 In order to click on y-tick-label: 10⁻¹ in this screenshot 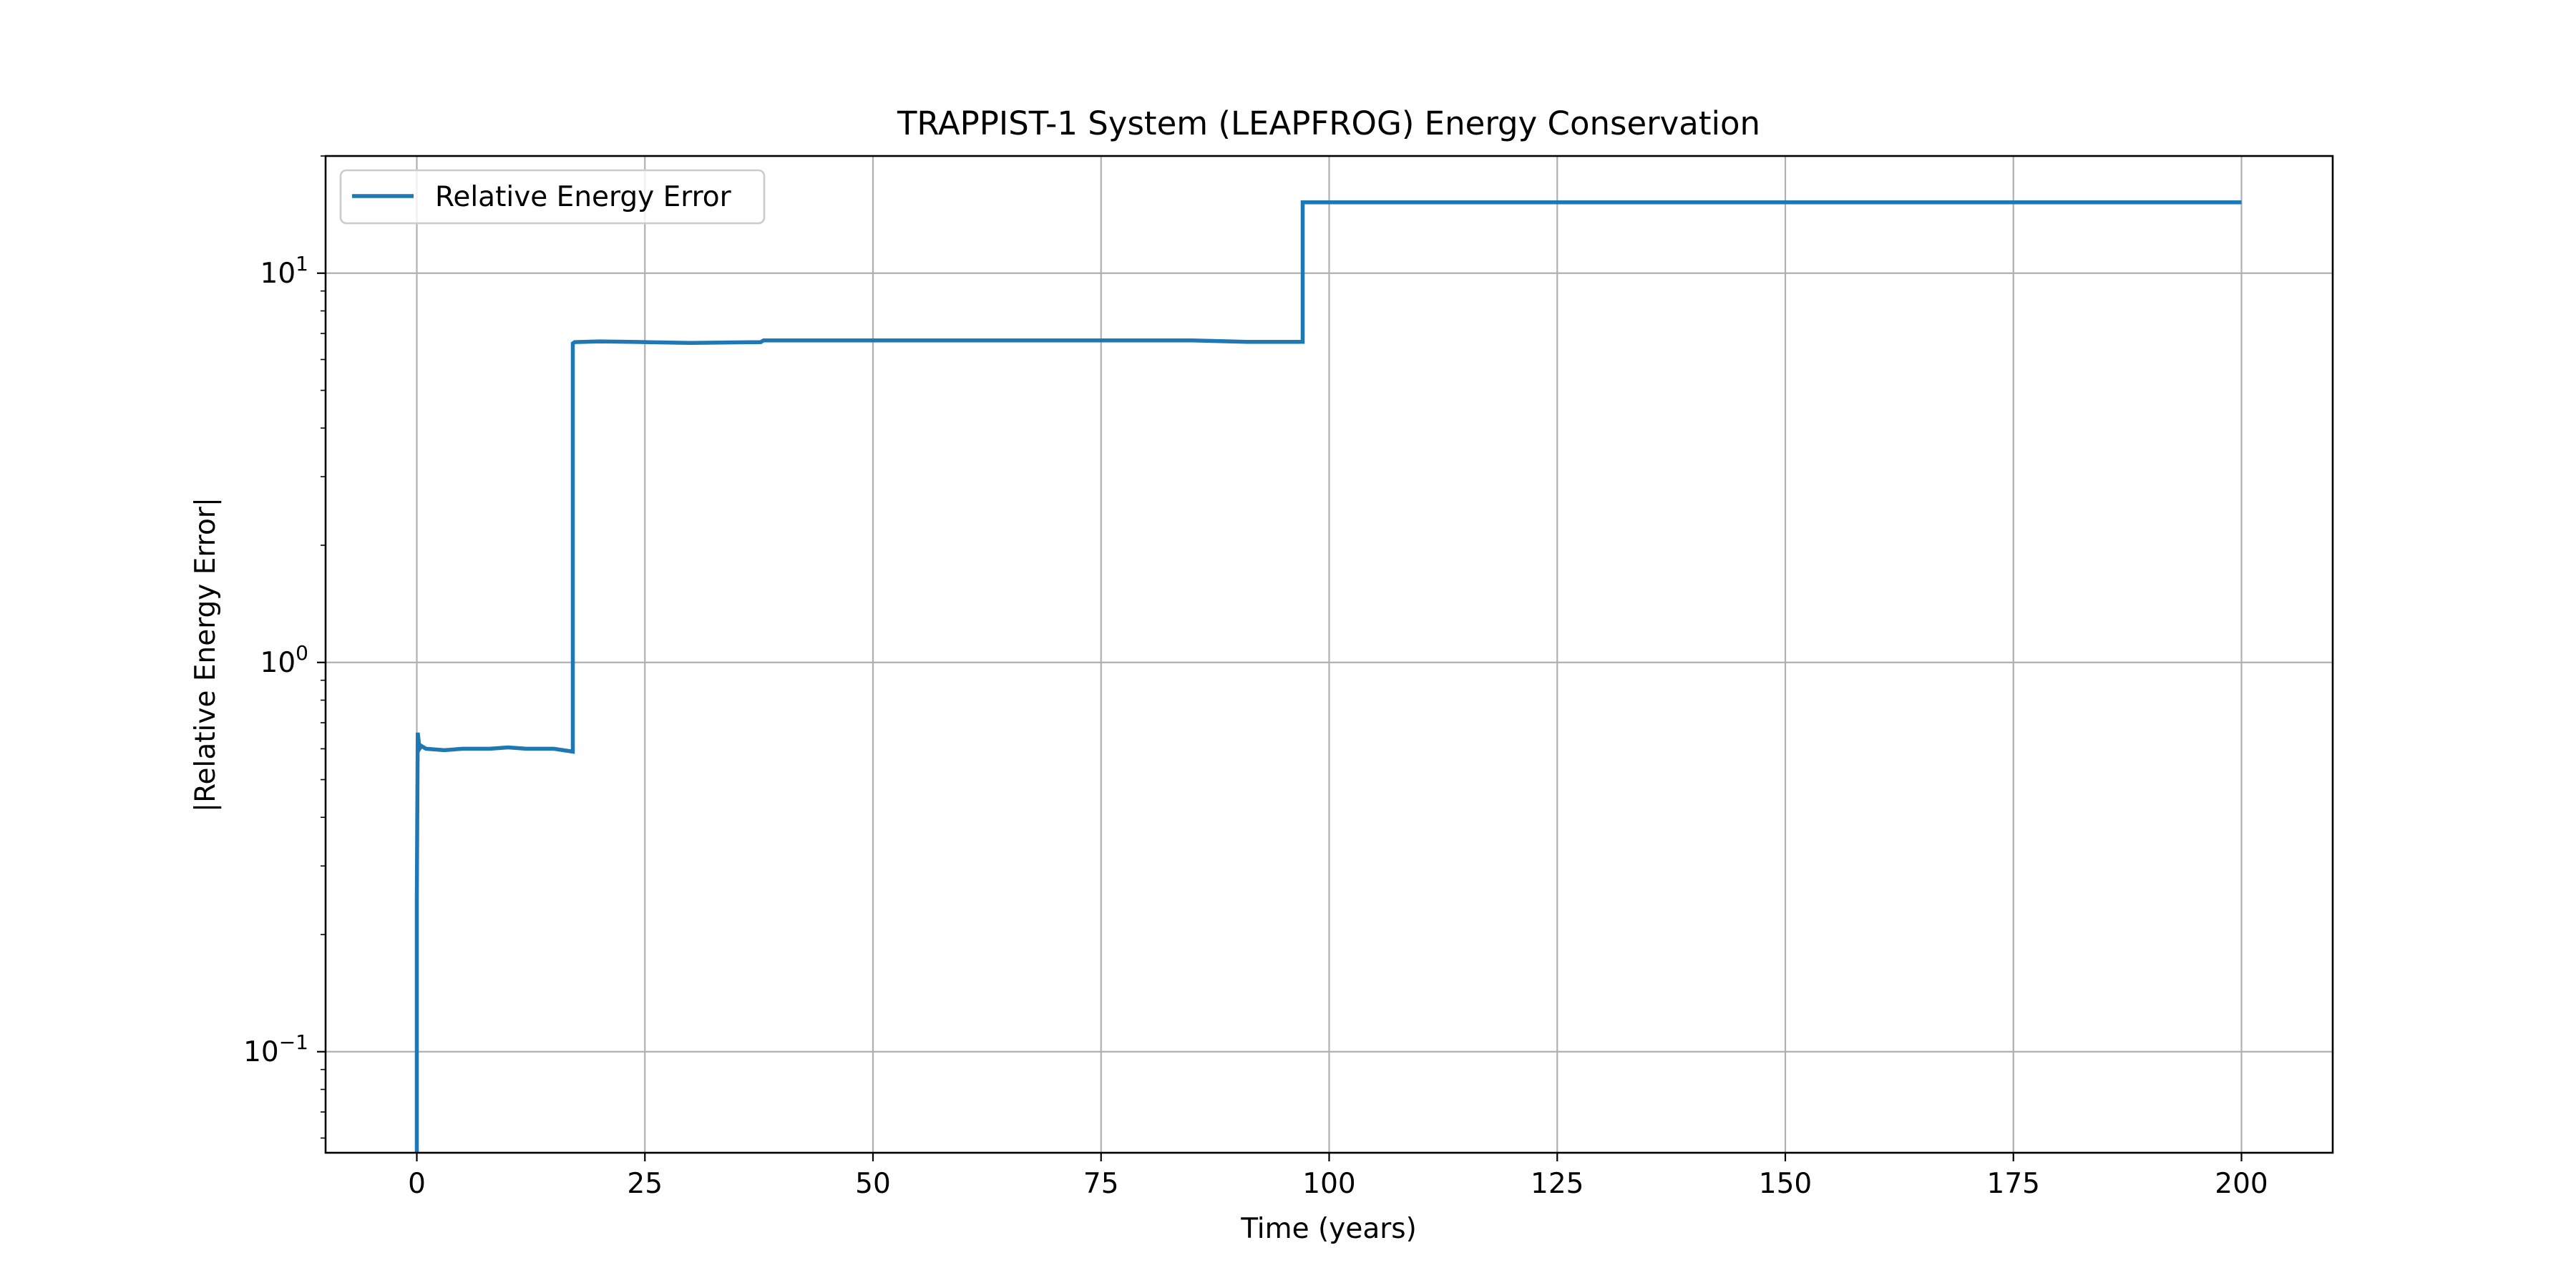, I will do `click(275, 1049)`.